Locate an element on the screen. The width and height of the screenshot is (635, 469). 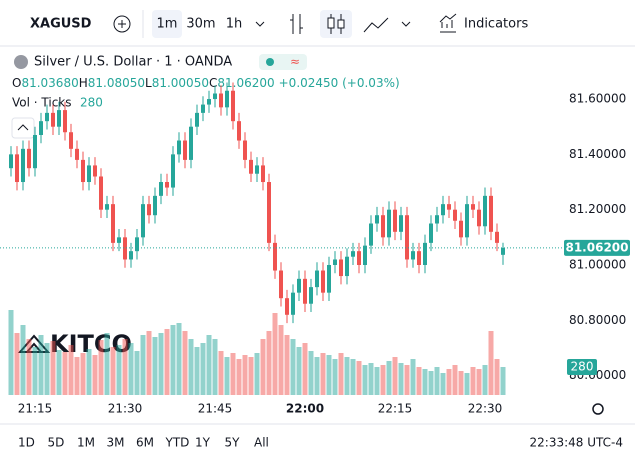
ohlc-value: 81.06200 is located at coordinates (245, 83).